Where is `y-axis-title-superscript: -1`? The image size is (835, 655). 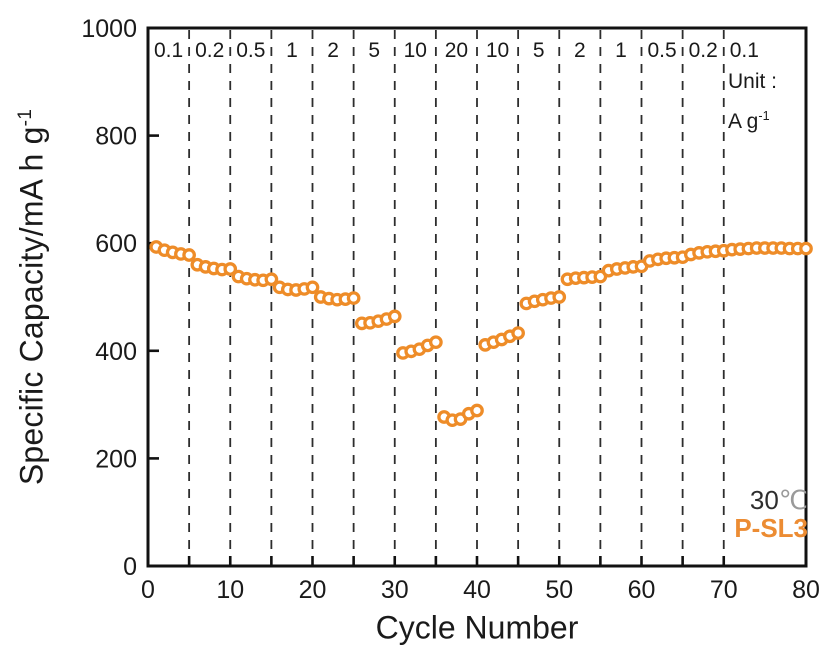
y-axis-title-superscript: -1 is located at coordinates (25, 117).